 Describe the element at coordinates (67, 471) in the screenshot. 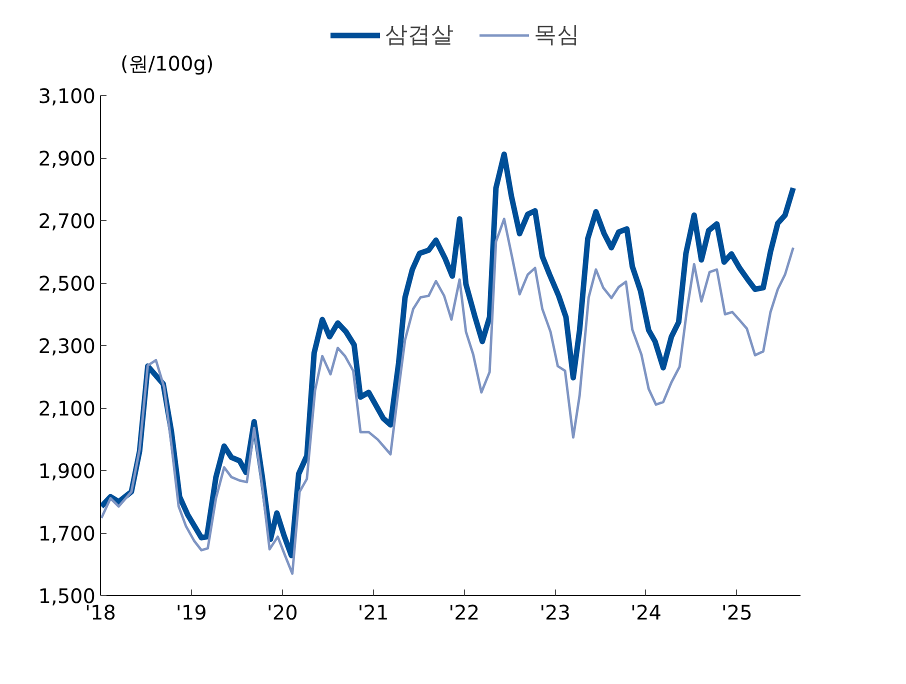

I see `y-tick-label: 1,900` at that location.